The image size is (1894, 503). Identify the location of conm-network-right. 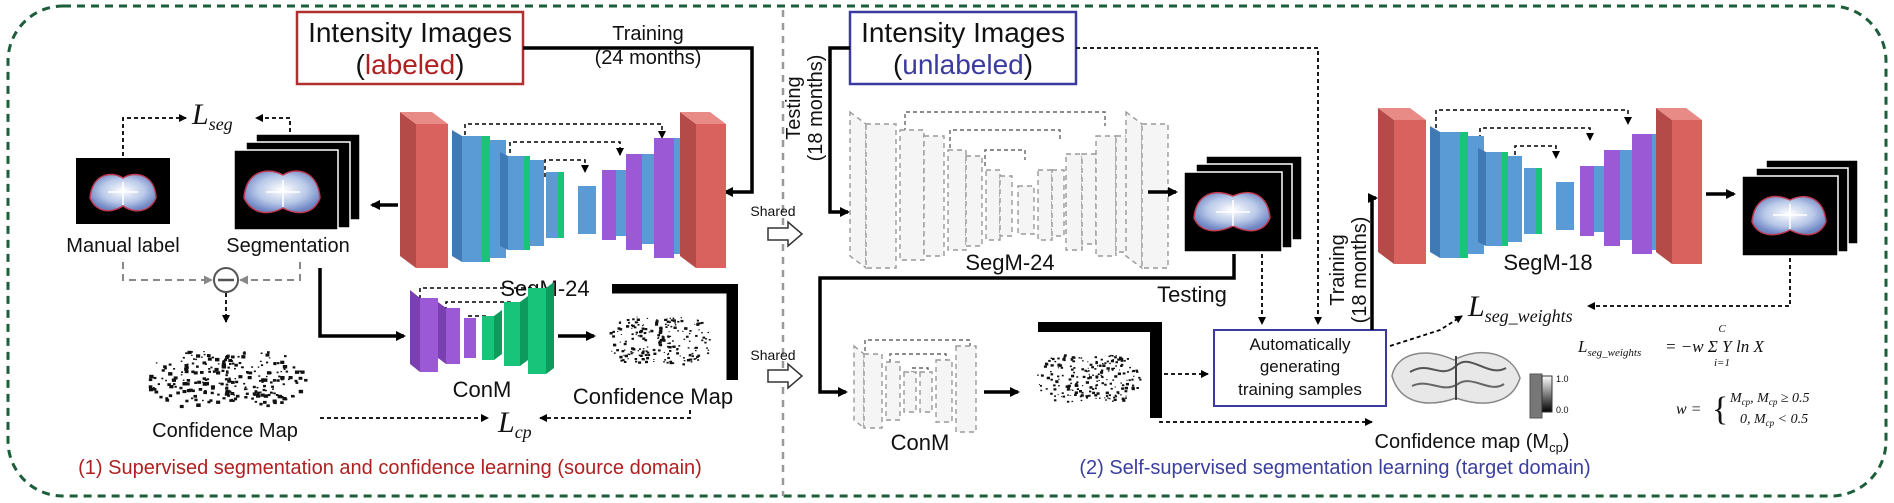
(915, 386).